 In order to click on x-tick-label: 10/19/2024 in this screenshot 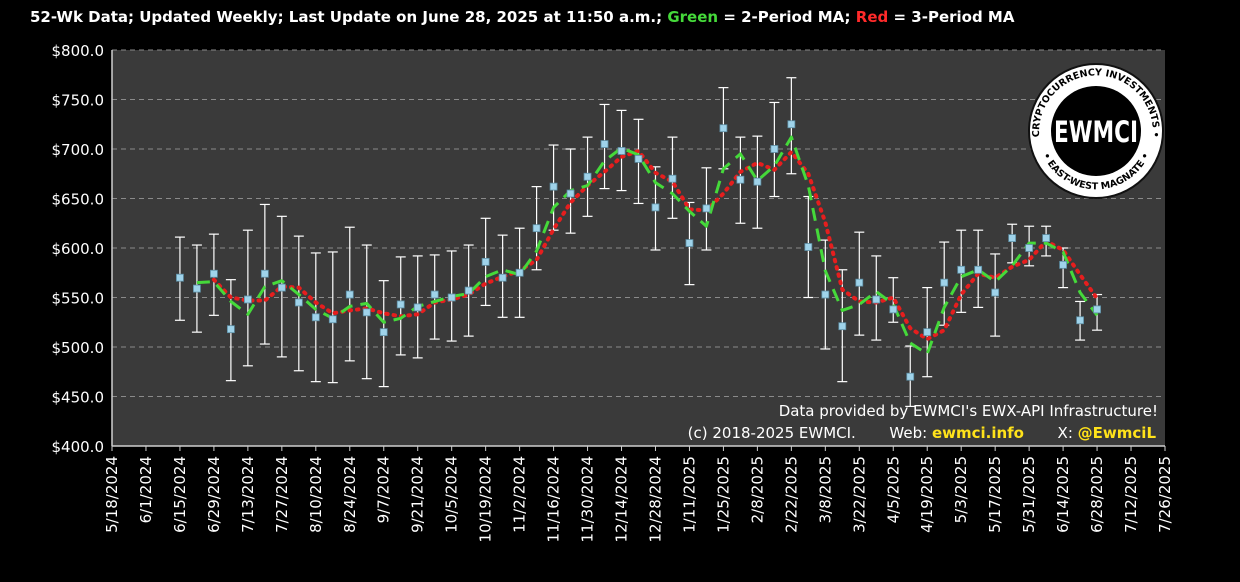, I will do `click(486, 499)`.